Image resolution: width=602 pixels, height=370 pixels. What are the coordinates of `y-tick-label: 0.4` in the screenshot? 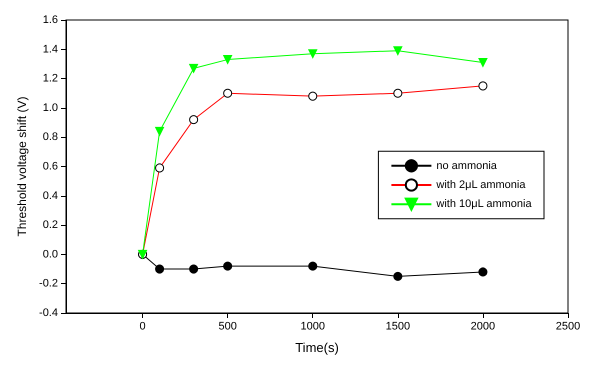 It's located at (50, 196).